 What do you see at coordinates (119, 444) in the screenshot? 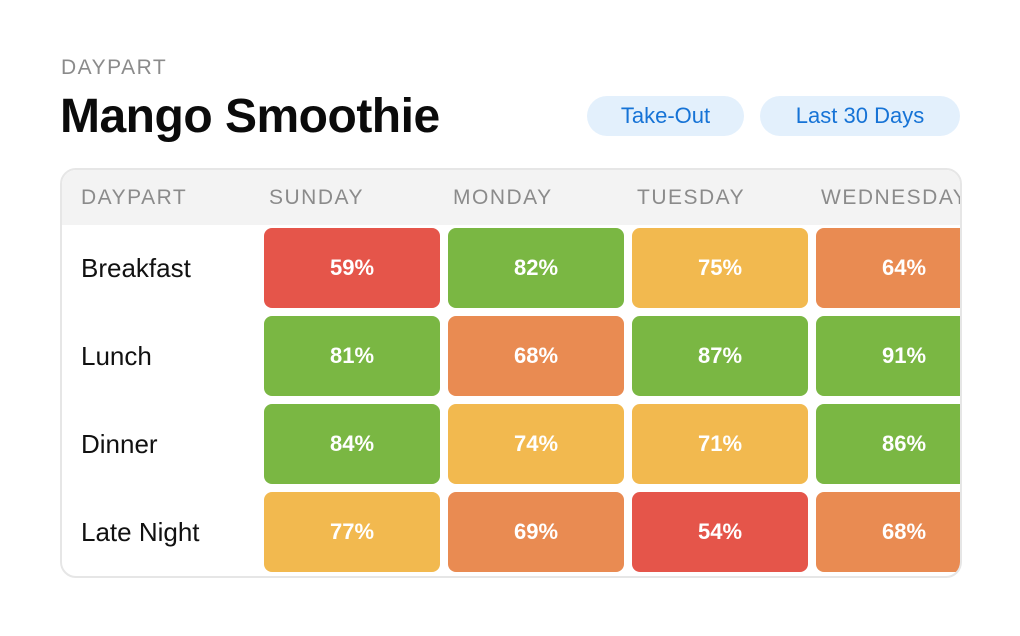
I see `row-label: Dinner` at bounding box center [119, 444].